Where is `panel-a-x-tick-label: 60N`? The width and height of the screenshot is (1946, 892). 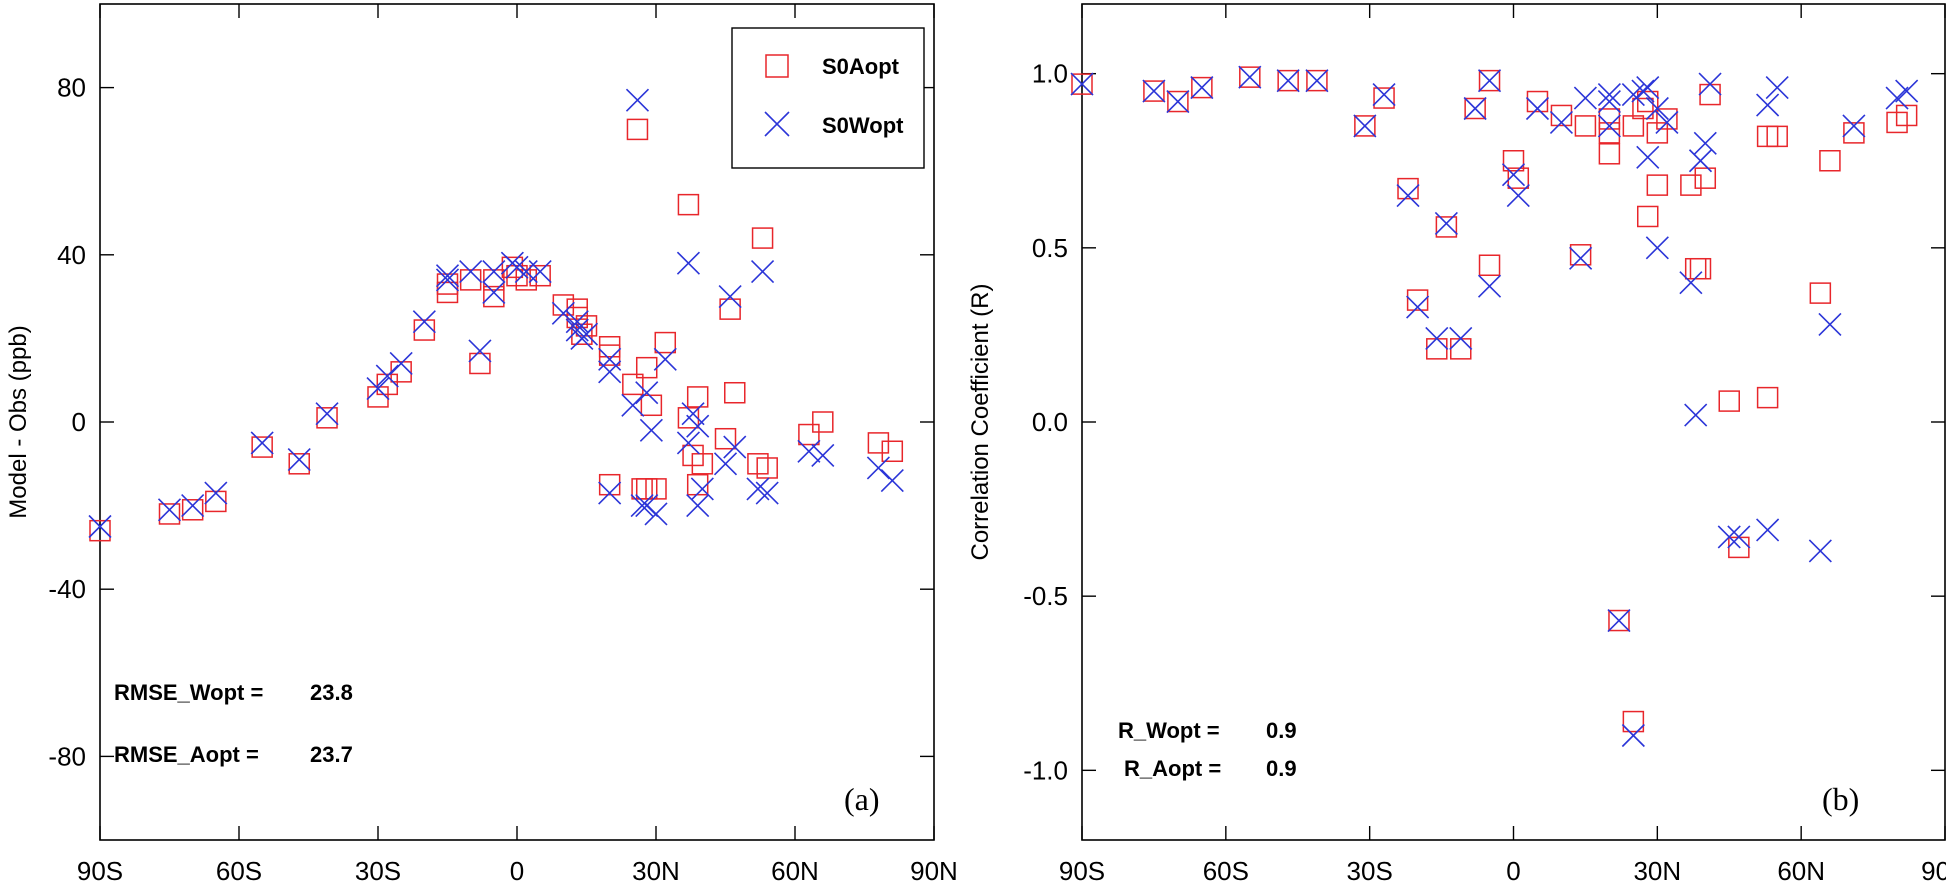
panel-a-x-tick-label: 60N is located at coordinates (795, 871).